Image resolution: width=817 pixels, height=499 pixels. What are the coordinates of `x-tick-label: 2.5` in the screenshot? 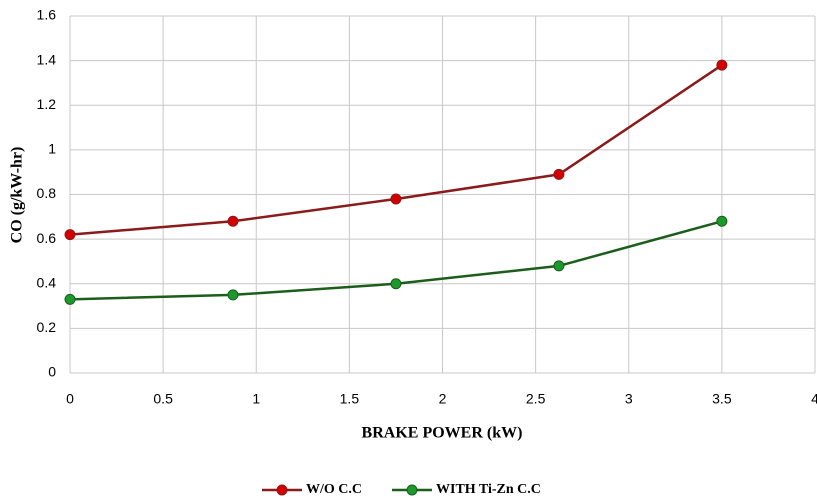 It's located at (536, 399).